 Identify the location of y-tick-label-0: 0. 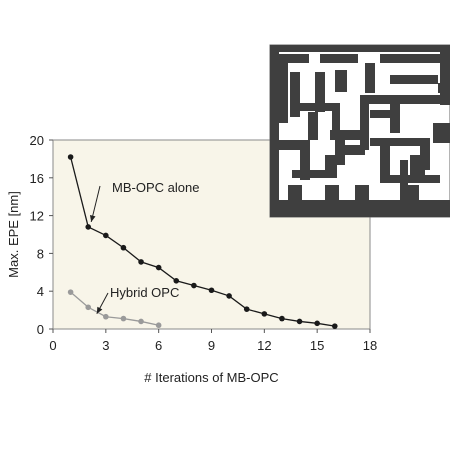
(40, 329).